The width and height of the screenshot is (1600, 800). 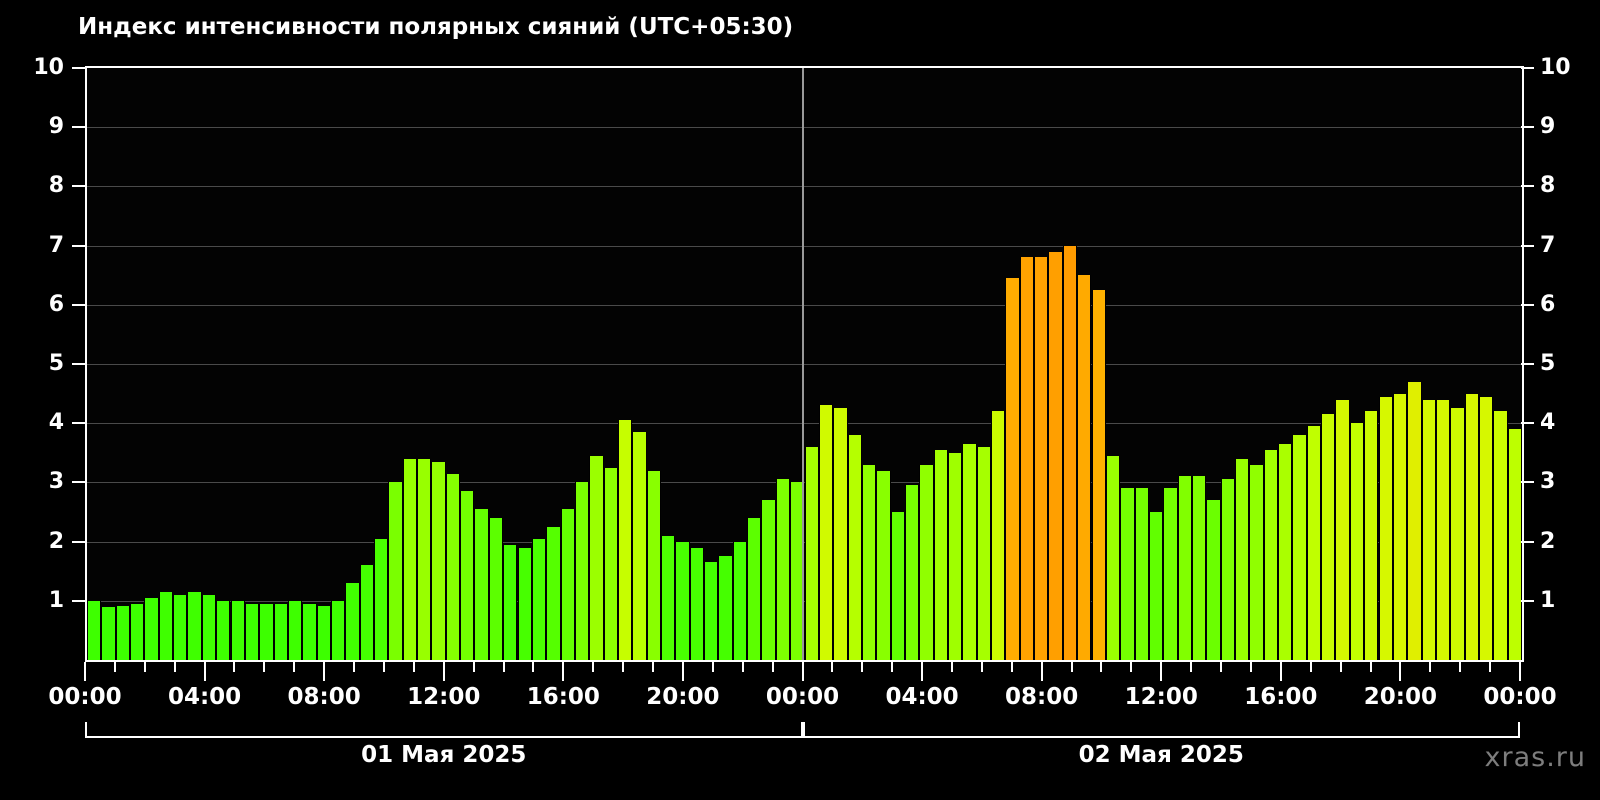 What do you see at coordinates (444, 697) in the screenshot?
I see `x-axis-tick-label: 12:00` at bounding box center [444, 697].